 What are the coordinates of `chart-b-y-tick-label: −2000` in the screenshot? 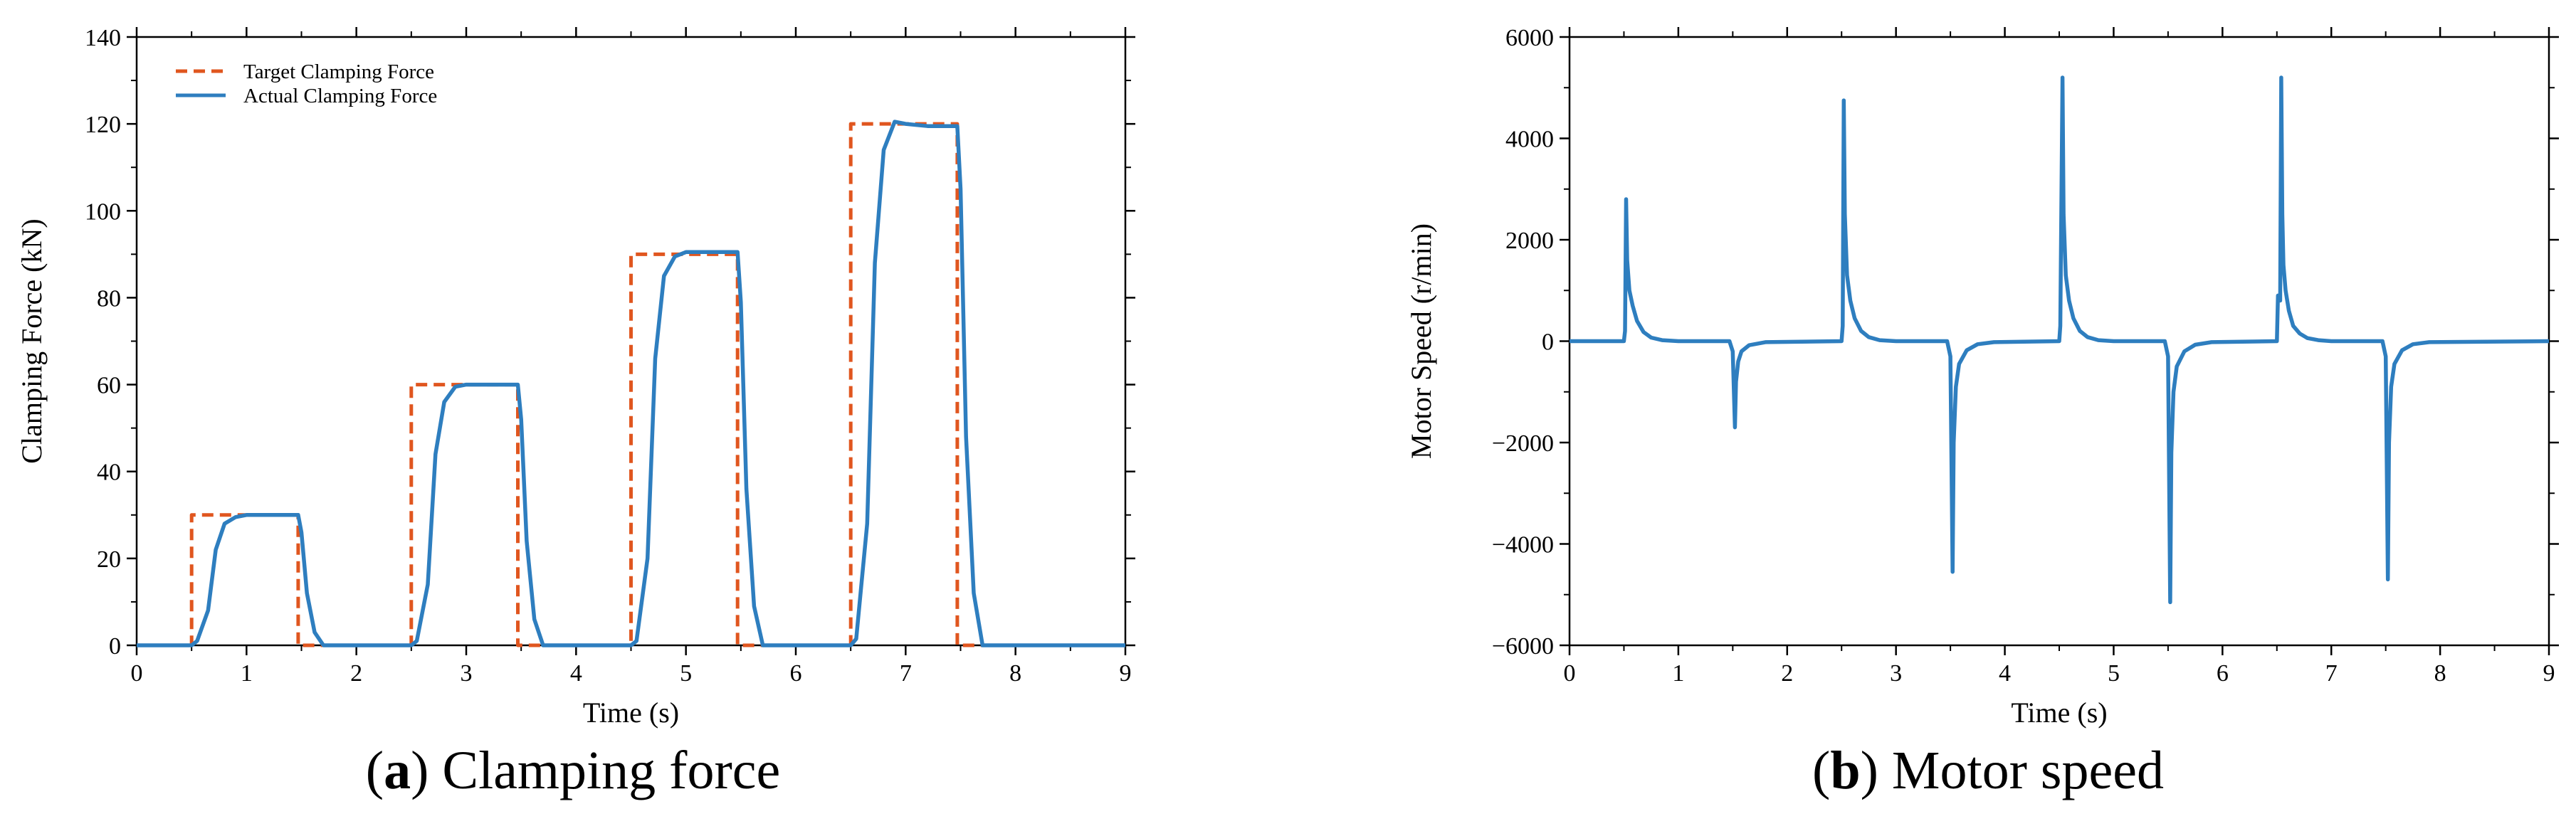 It's located at (1523, 443).